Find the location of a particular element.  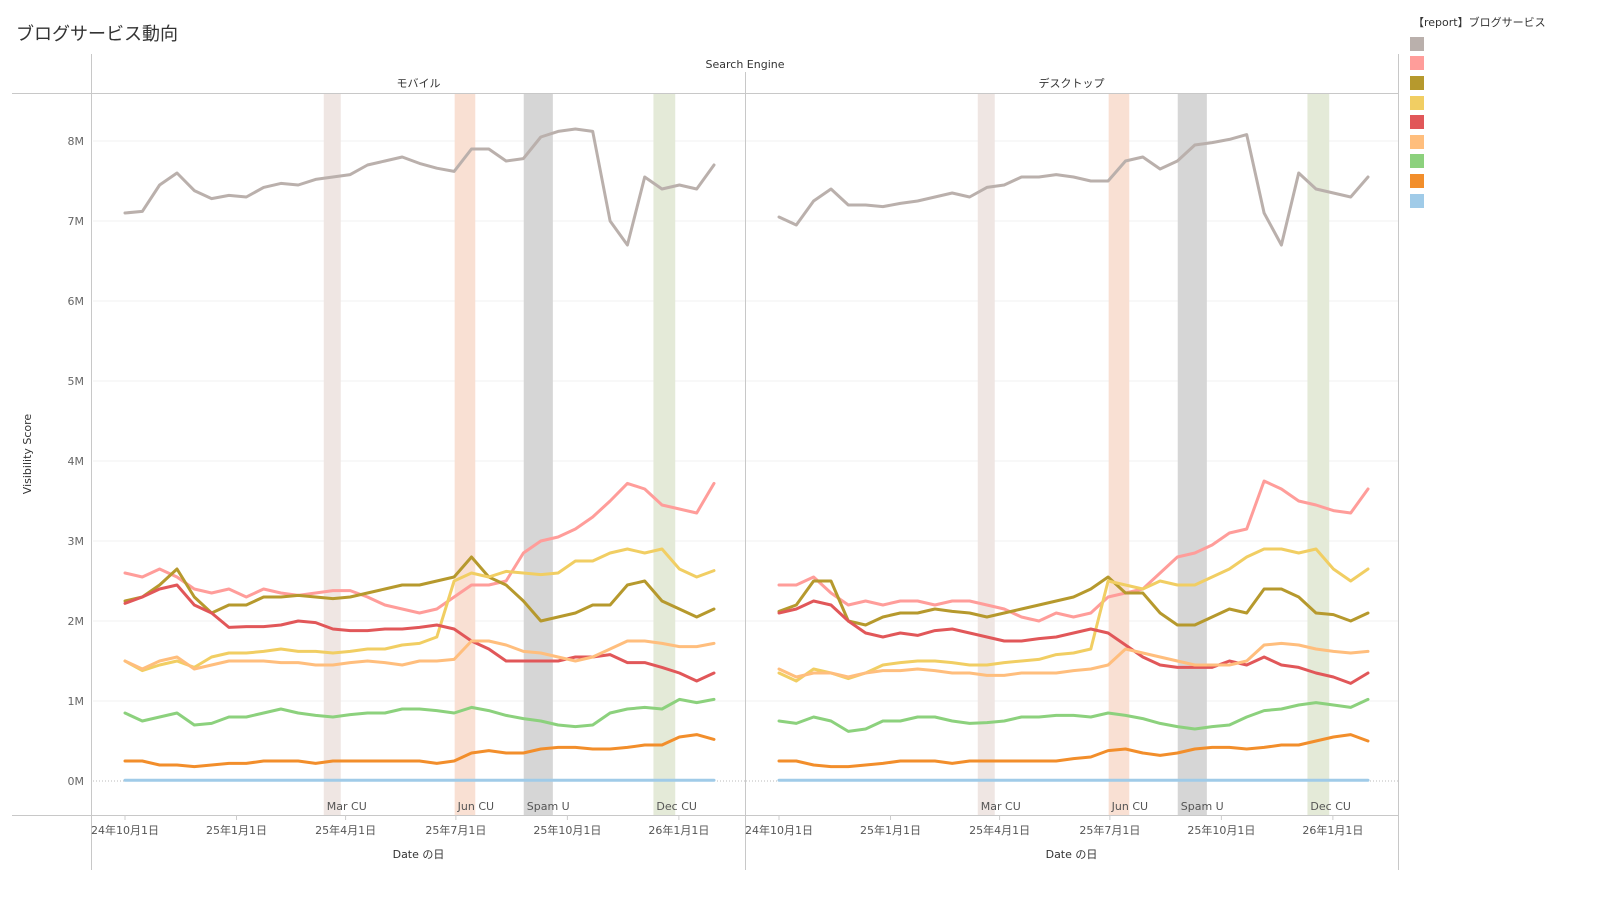

y-tick-label: 1M is located at coordinates (76, 701).